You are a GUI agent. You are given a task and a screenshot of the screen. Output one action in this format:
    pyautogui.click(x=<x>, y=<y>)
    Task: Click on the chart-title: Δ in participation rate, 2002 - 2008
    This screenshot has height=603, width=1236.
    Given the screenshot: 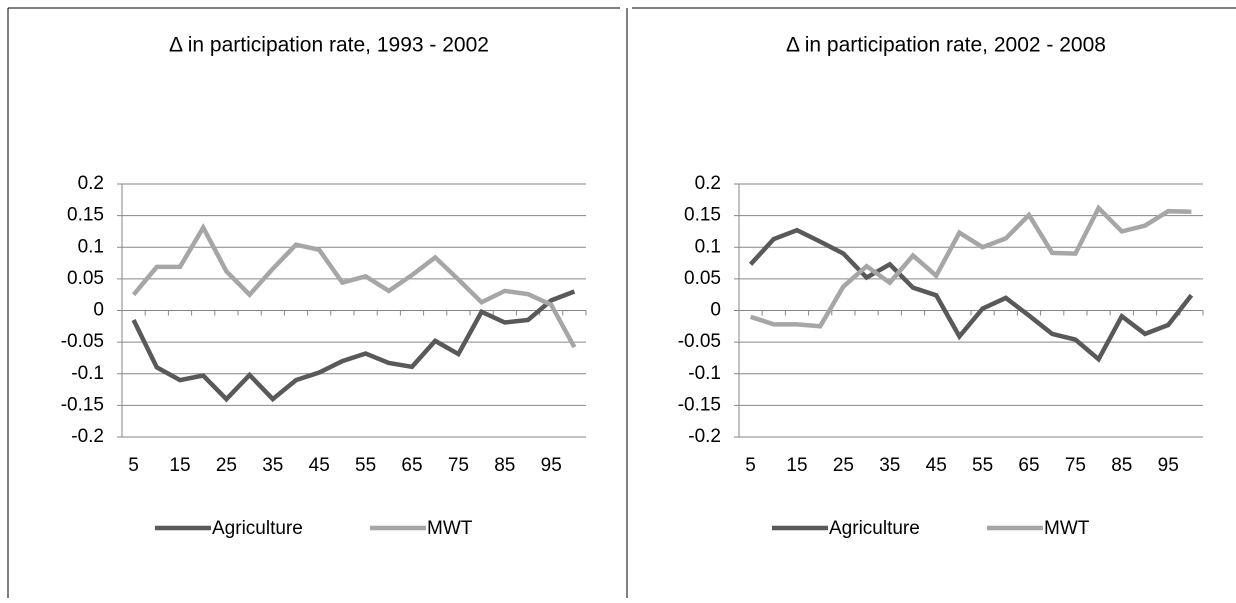 What is the action you would take?
    pyautogui.click(x=946, y=45)
    